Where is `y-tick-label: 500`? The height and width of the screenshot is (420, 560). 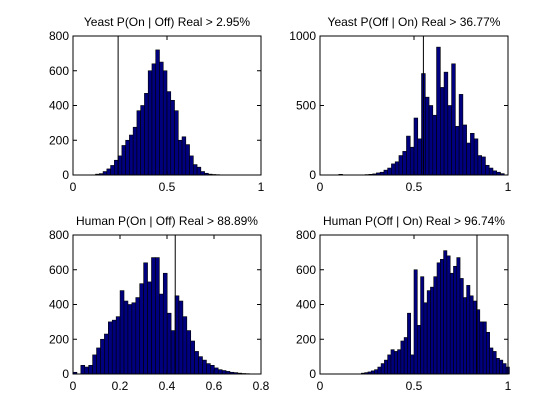 y-tick-label: 500 is located at coordinates (306, 106).